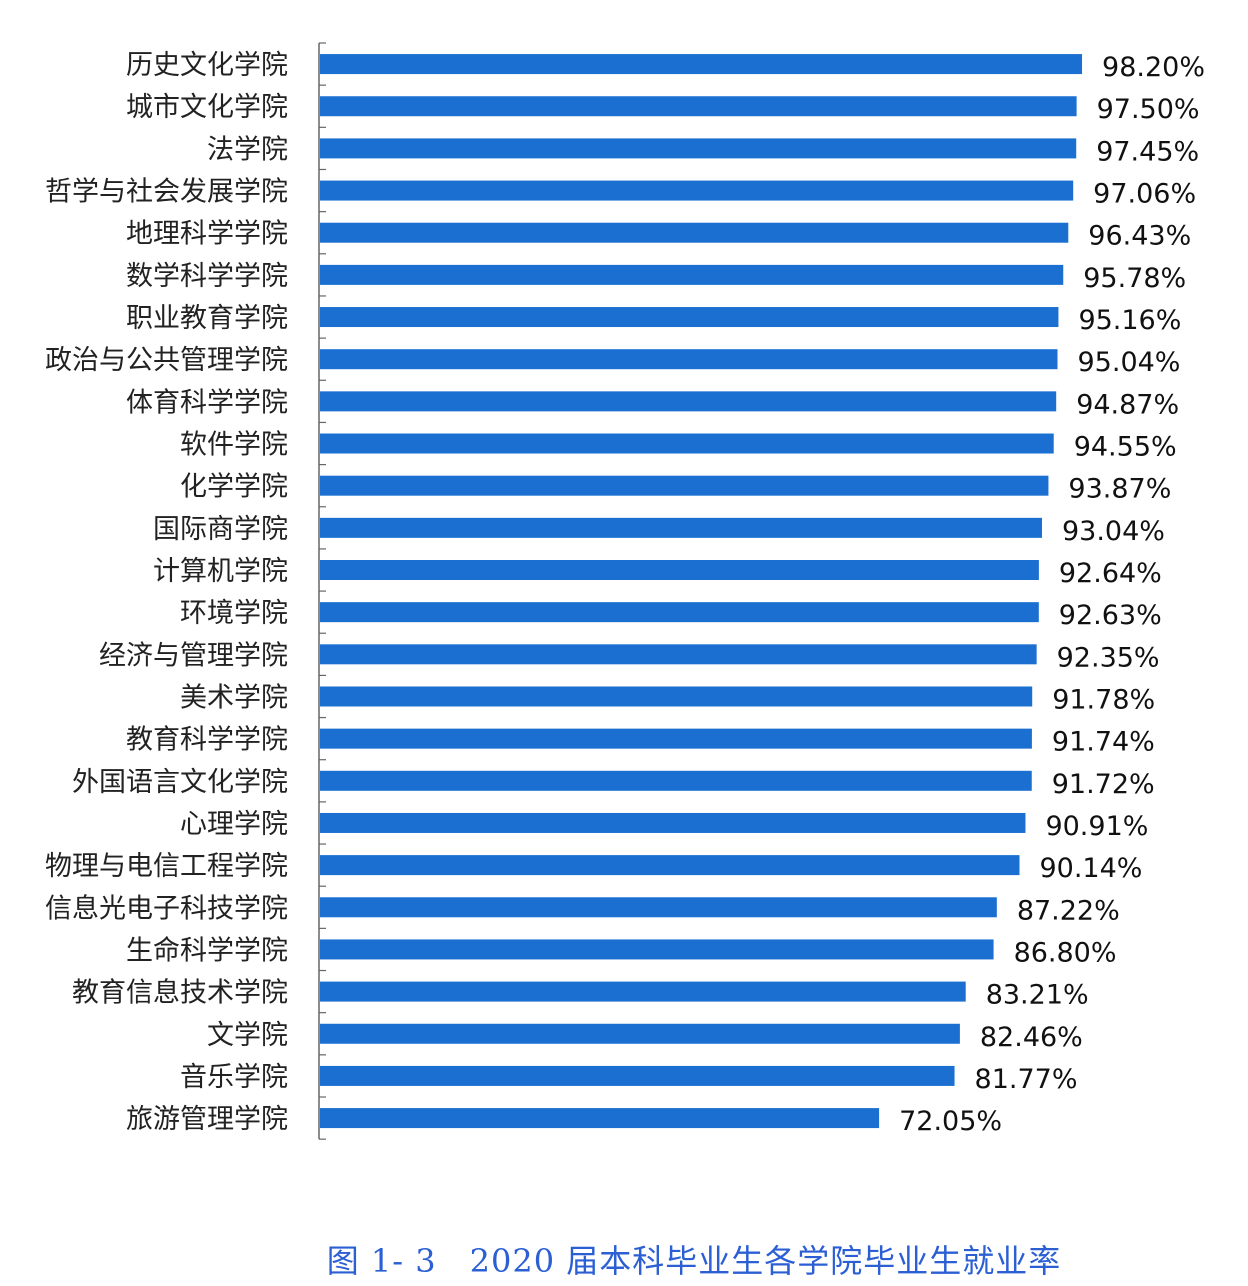 The image size is (1248, 1286). What do you see at coordinates (207, 276) in the screenshot?
I see `category-label: 数学科学学院` at bounding box center [207, 276].